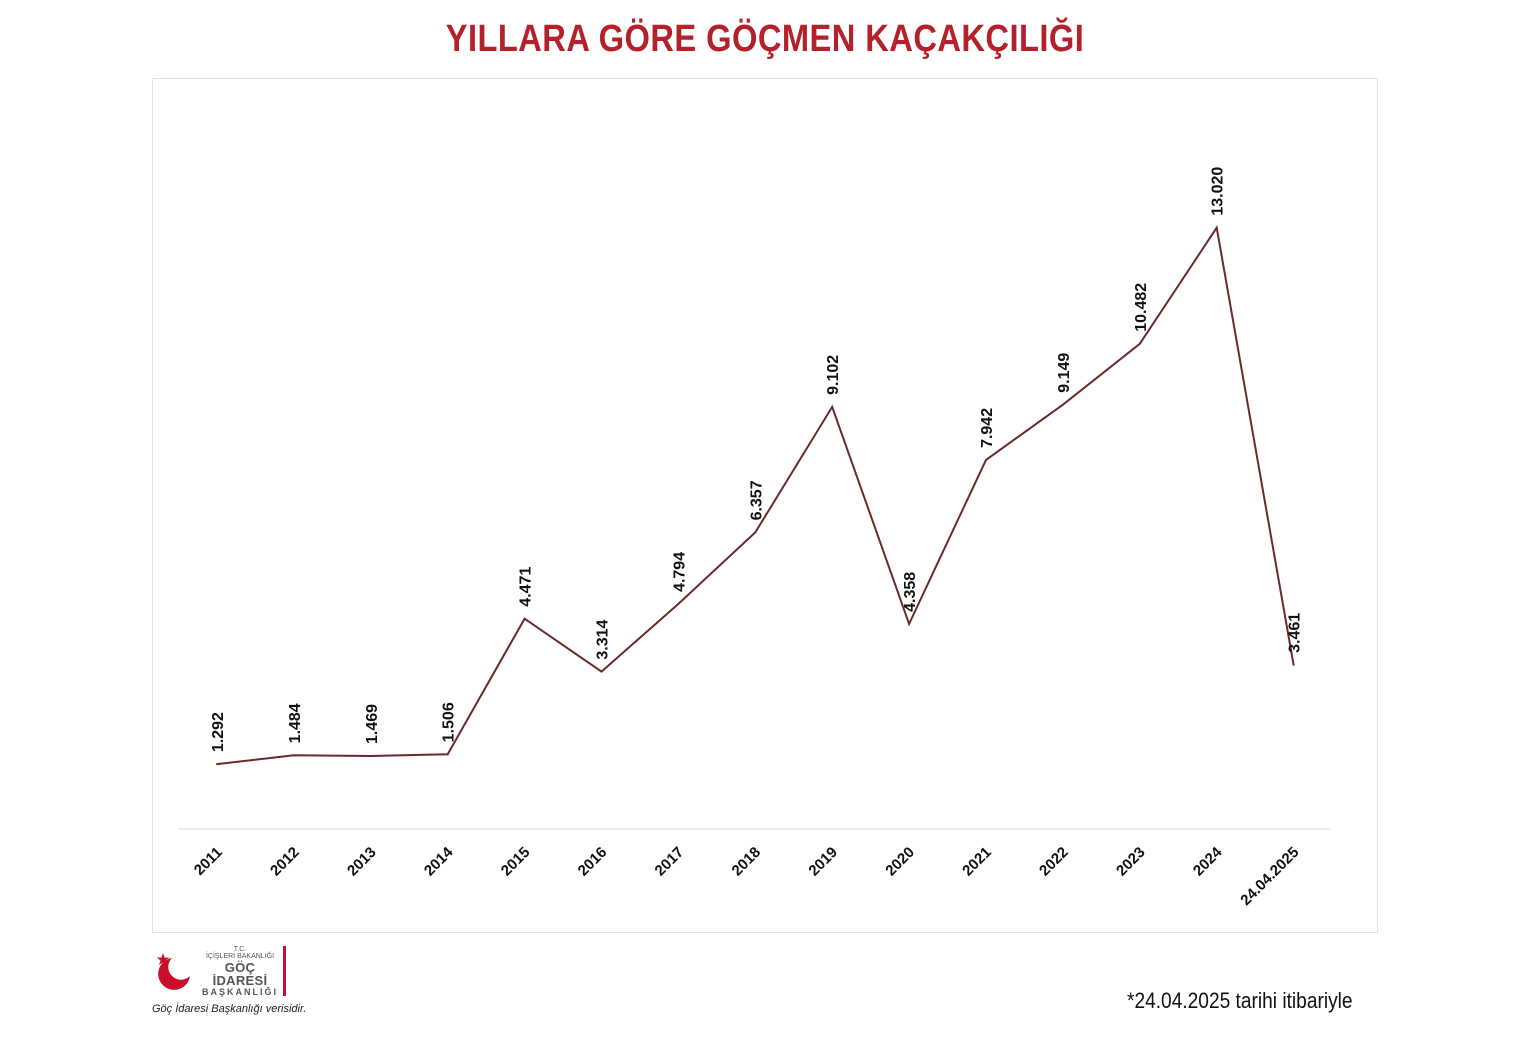  I want to click on x-tick-label-2012: 2012, so click(285, 862).